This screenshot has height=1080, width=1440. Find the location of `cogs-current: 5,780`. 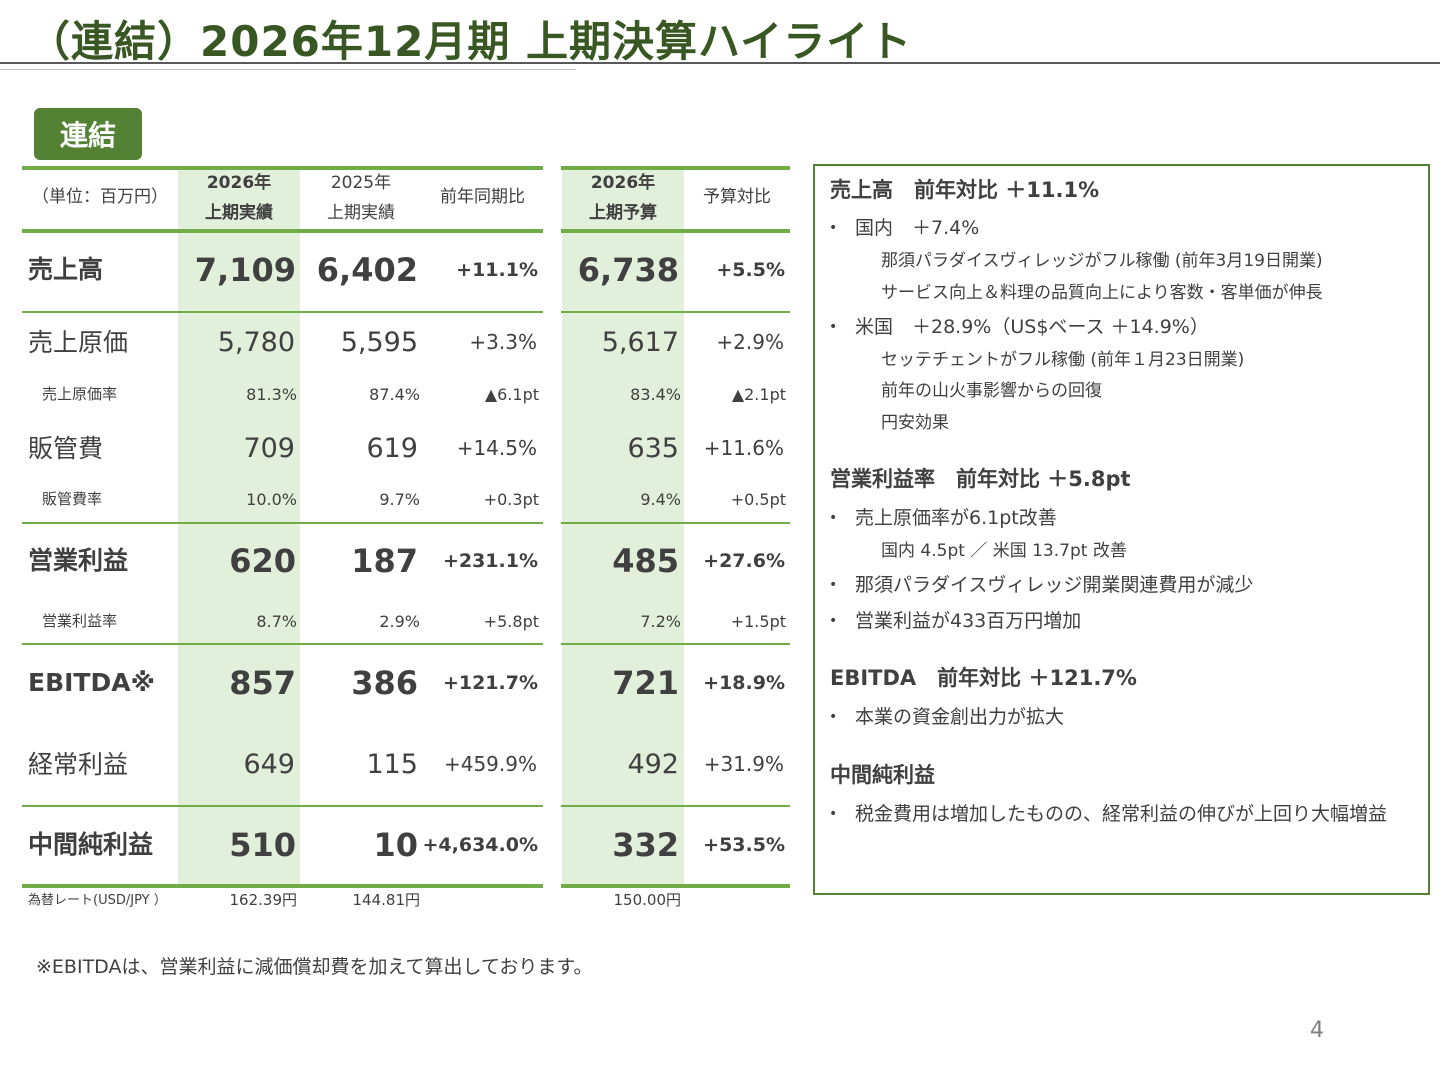

cogs-current: 5,780 is located at coordinates (256, 342).